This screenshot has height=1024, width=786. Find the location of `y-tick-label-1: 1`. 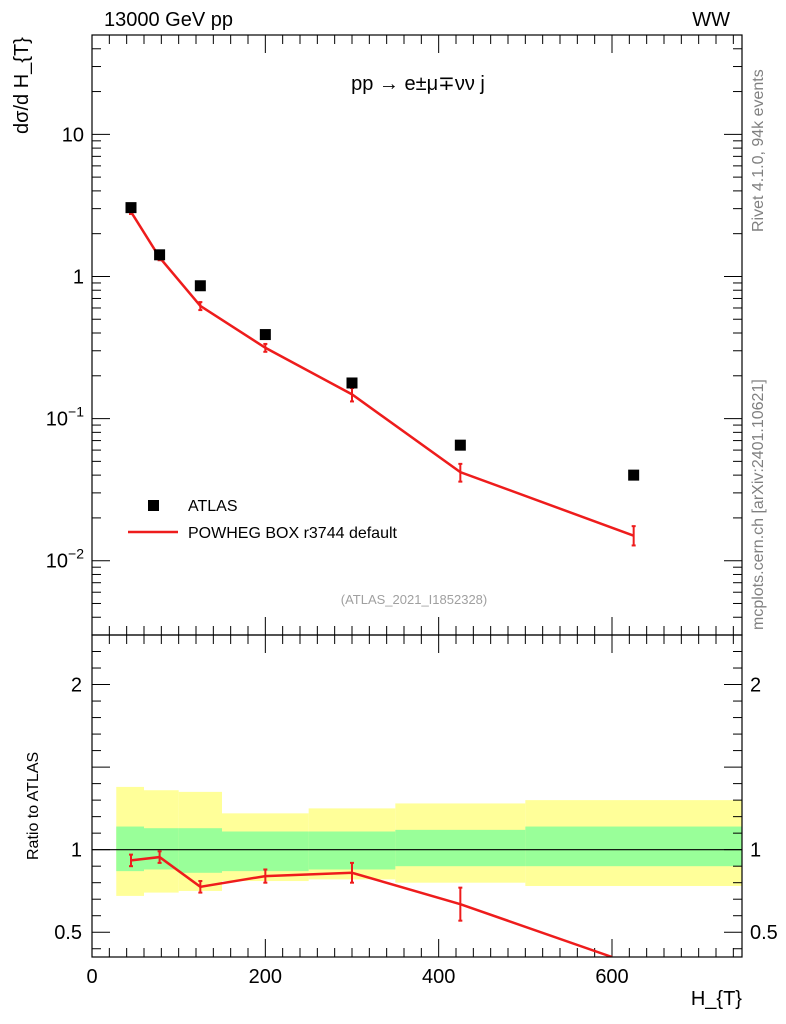

y-tick-label-1: 1 is located at coordinates (78, 277).